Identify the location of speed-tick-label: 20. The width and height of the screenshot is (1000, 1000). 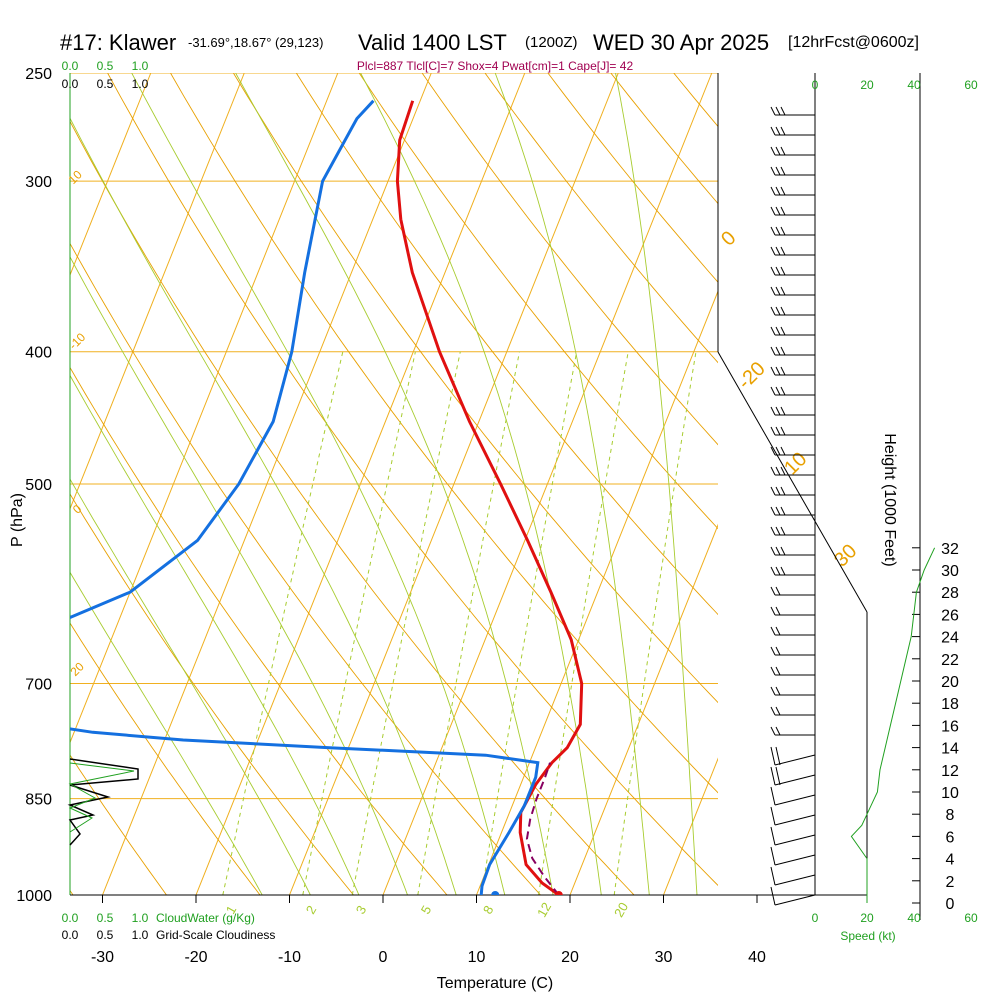
(867, 85).